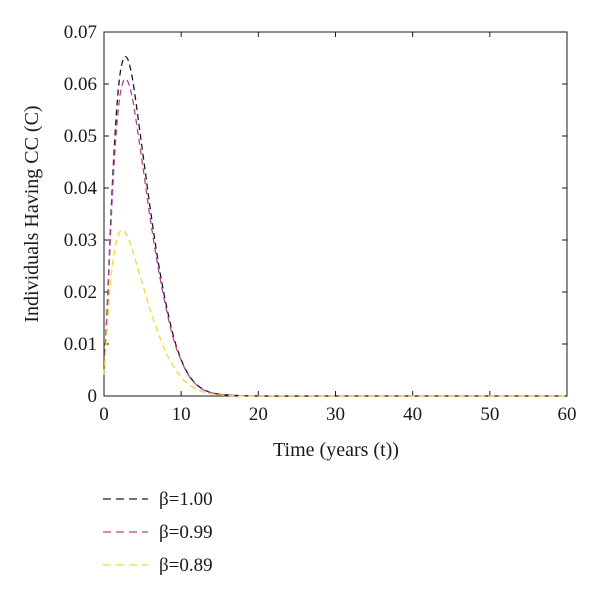 The width and height of the screenshot is (600, 596). What do you see at coordinates (80, 136) in the screenshot?
I see `y-tick-label: 0.05` at bounding box center [80, 136].